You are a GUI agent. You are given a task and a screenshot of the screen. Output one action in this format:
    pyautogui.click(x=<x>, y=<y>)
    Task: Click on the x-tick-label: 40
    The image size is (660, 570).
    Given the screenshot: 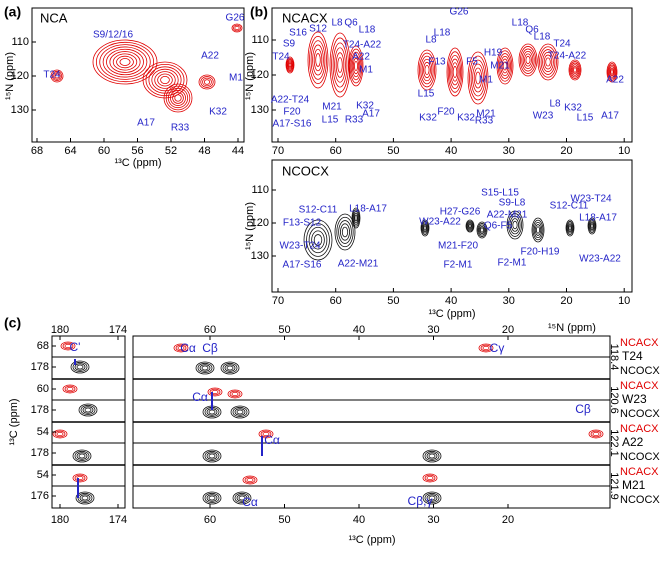 What is the action you would take?
    pyautogui.click(x=451, y=151)
    